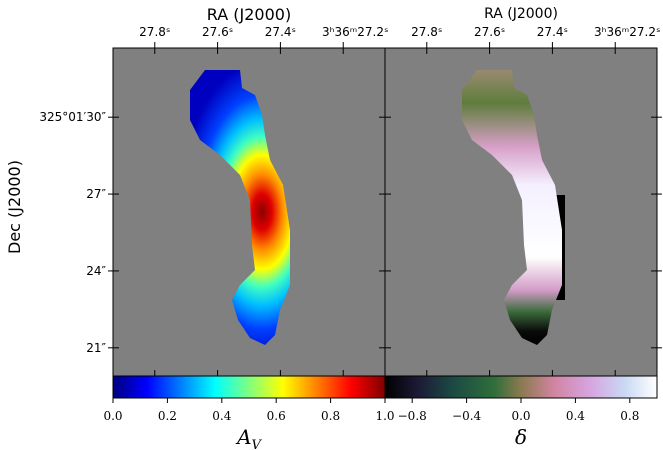  Describe the element at coordinates (96, 348) in the screenshot. I see `y-tick-label: 21″` at that location.